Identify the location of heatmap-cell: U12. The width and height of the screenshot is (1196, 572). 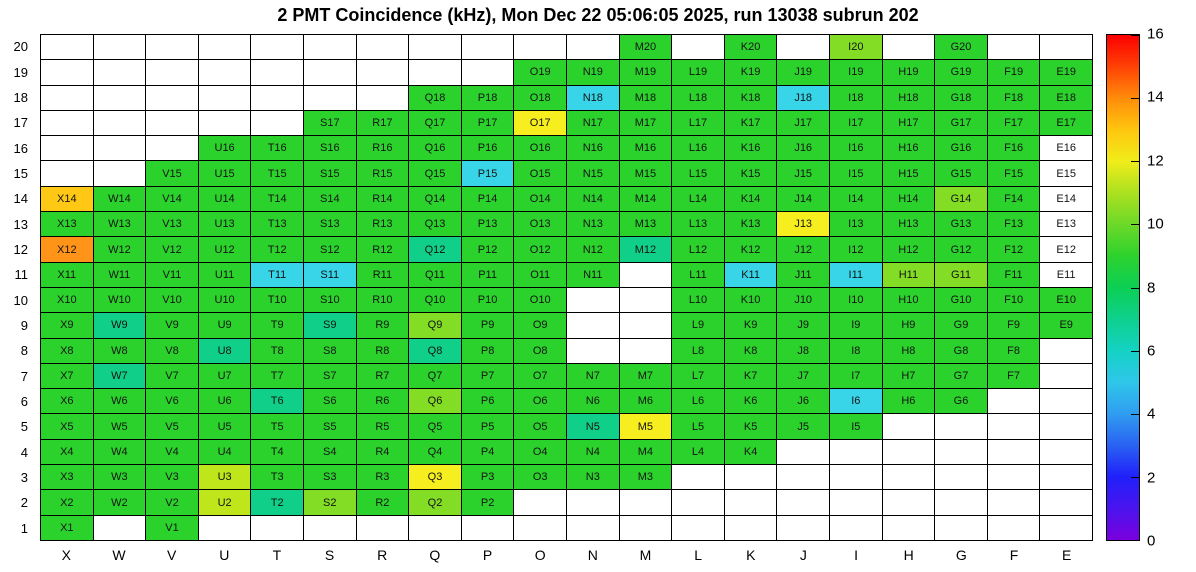
(224, 249).